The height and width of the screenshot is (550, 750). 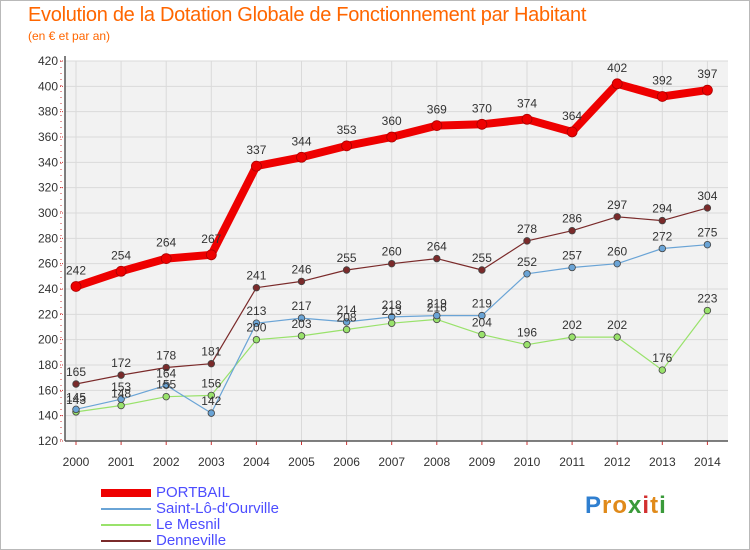 What do you see at coordinates (617, 205) in the screenshot?
I see `data-label-denneville: 297` at bounding box center [617, 205].